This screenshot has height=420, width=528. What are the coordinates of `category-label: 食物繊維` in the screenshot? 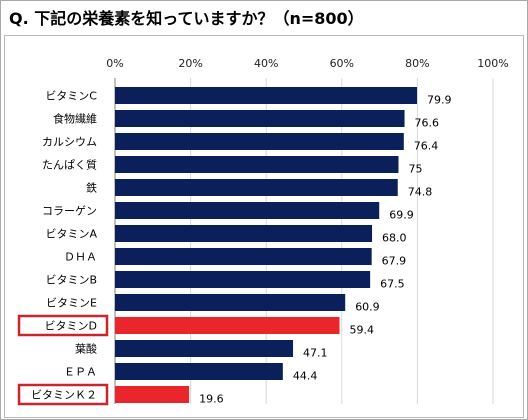 It's located at (75, 119).